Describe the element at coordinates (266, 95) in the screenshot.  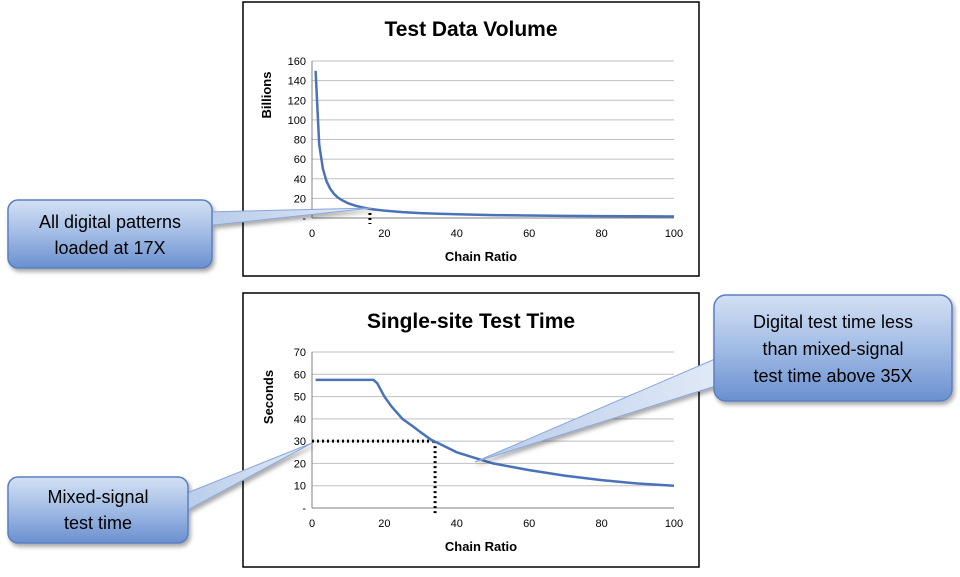
I see `y-axis-label: Billions` at that location.